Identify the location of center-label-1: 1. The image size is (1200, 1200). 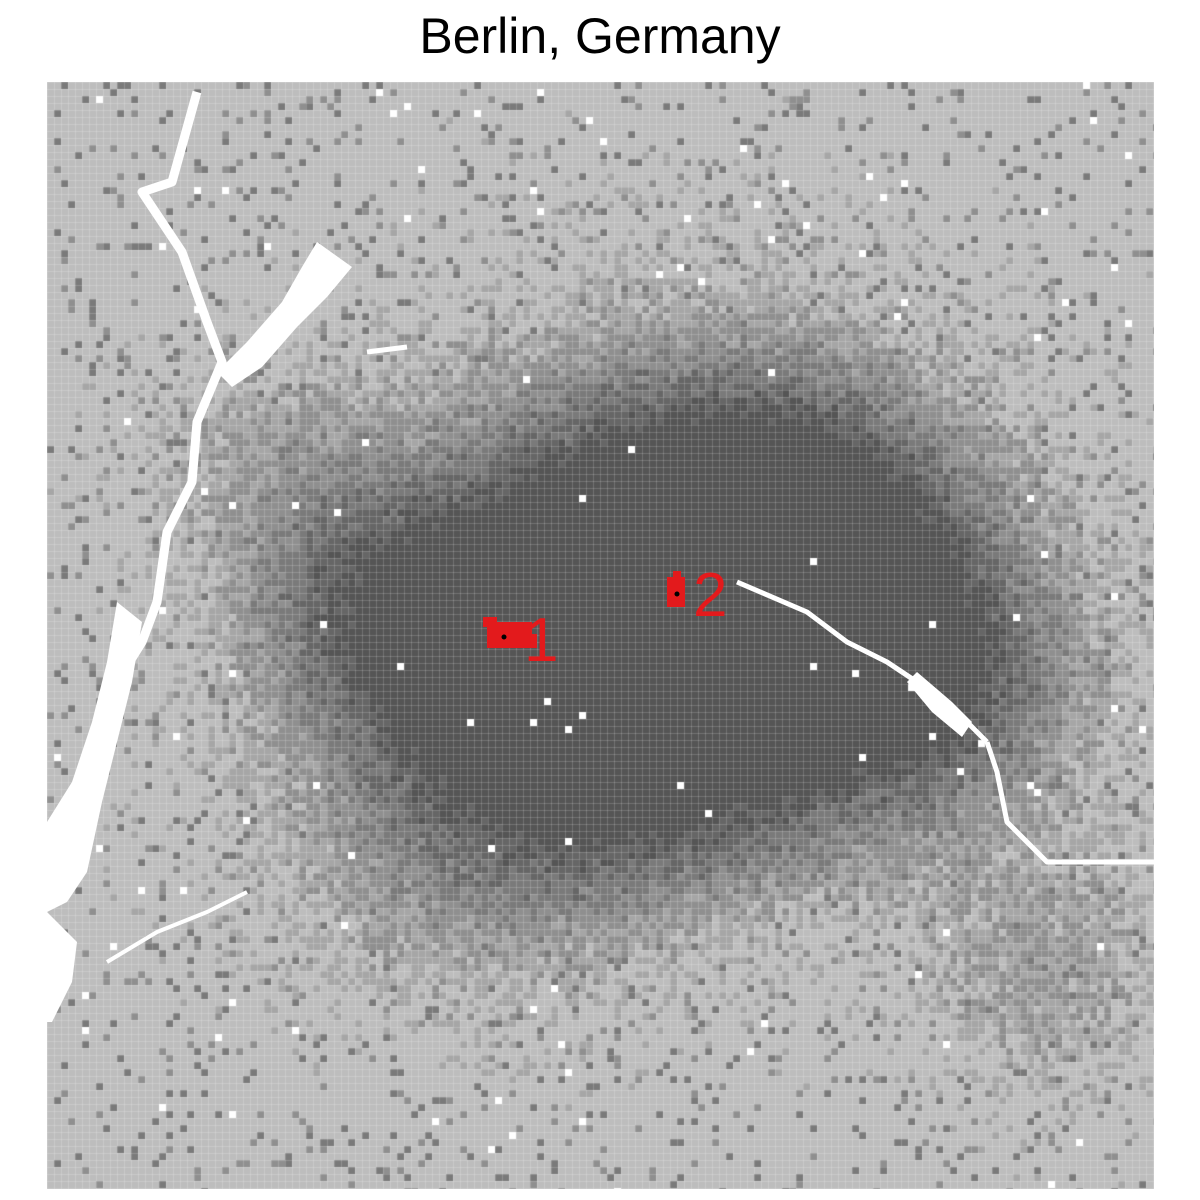
(541, 640).